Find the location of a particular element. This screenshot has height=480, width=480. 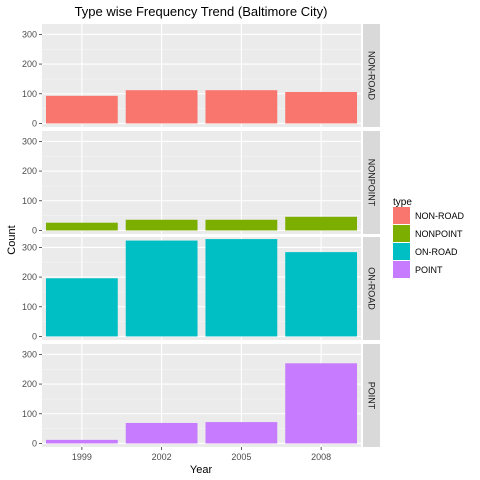

legend-label: NONPOINT is located at coordinates (439, 234).